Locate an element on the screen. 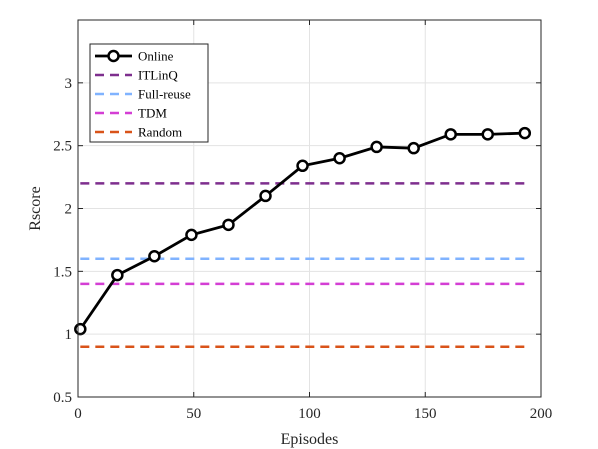 The width and height of the screenshot is (598, 449). legend-label-itlinq: ITLinQ is located at coordinates (158, 75).